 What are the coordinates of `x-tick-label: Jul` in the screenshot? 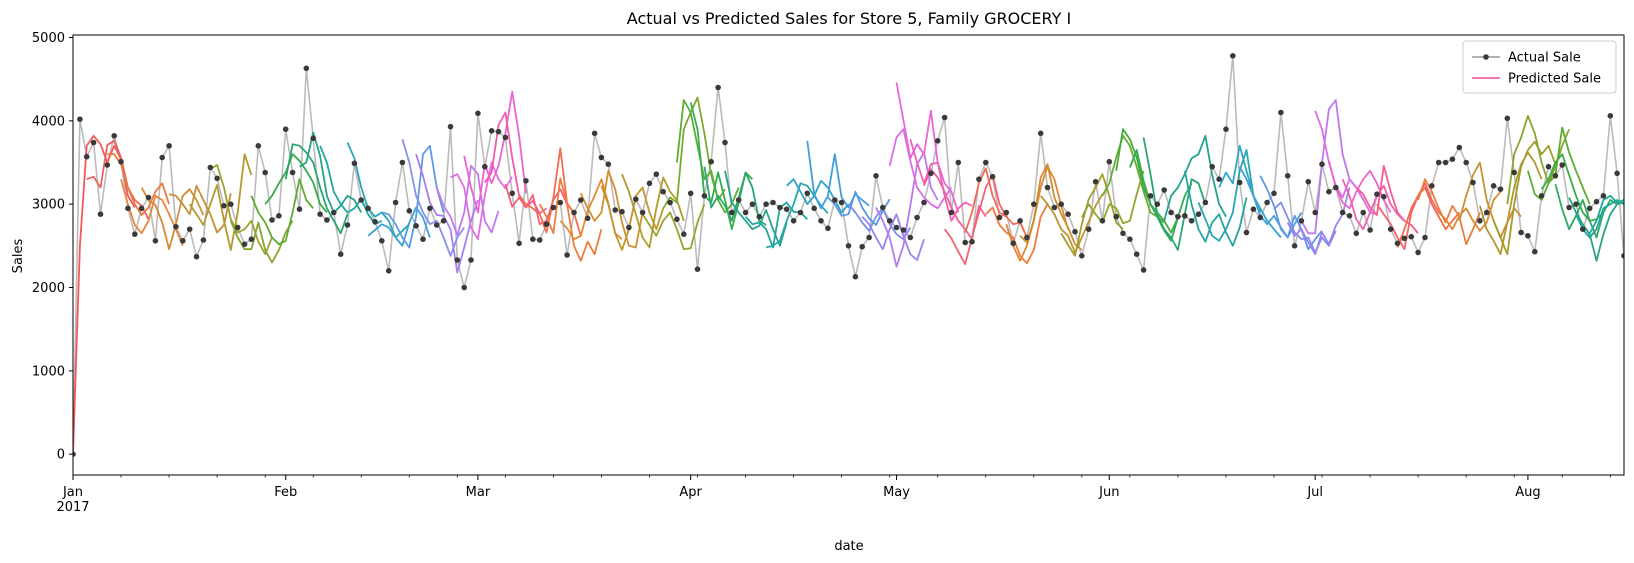 It's located at (1314, 492).